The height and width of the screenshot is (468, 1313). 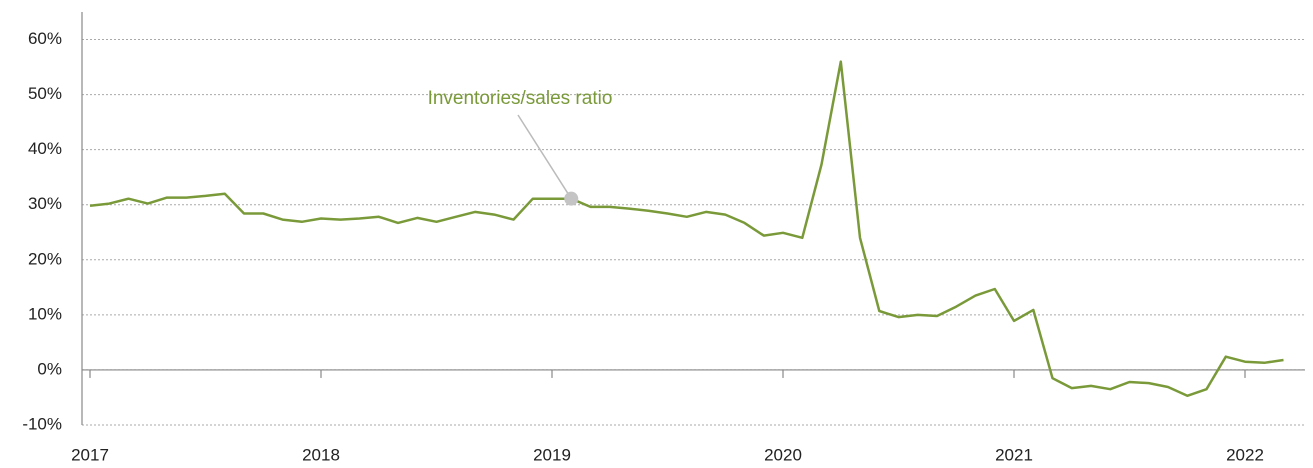 I want to click on y-tick-label: 20%, so click(x=45, y=258).